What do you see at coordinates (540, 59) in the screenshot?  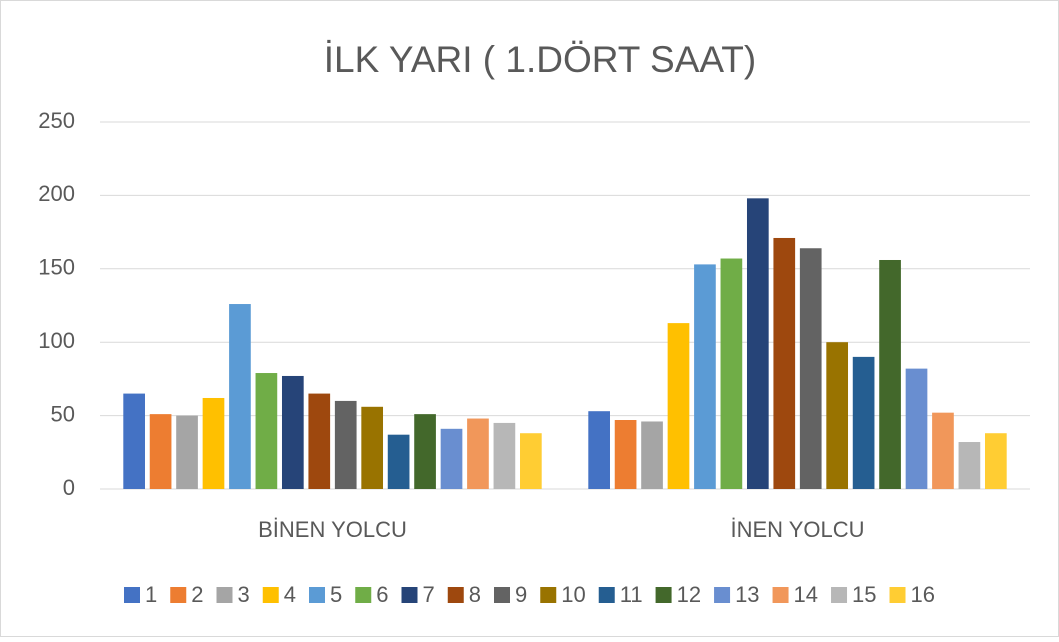 I see `chart-title: İLK YARI ( 1.DÖRT SAAT)` at bounding box center [540, 59].